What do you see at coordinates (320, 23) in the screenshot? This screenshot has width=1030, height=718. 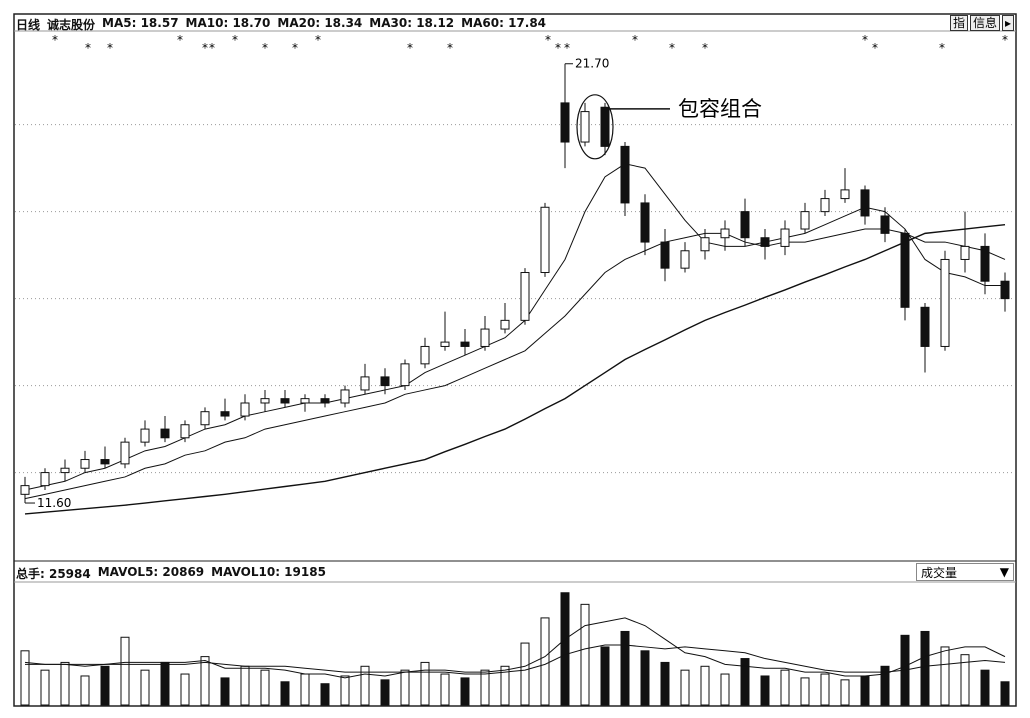 I see `ma-label: MA20: 18.34` at bounding box center [320, 23].